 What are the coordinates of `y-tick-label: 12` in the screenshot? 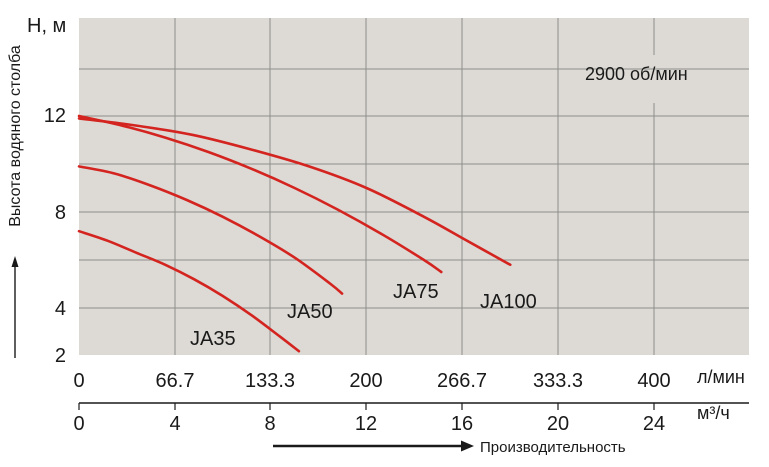 It's located at (55, 116).